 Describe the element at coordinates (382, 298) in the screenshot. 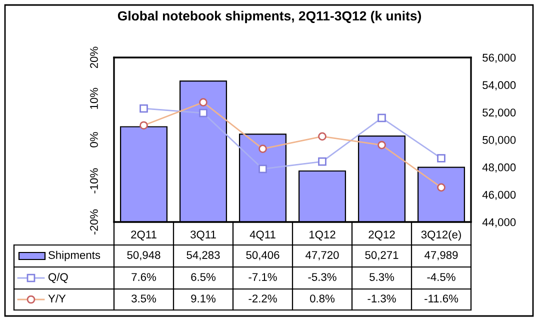

I see `data-label: -1.3%` at that location.